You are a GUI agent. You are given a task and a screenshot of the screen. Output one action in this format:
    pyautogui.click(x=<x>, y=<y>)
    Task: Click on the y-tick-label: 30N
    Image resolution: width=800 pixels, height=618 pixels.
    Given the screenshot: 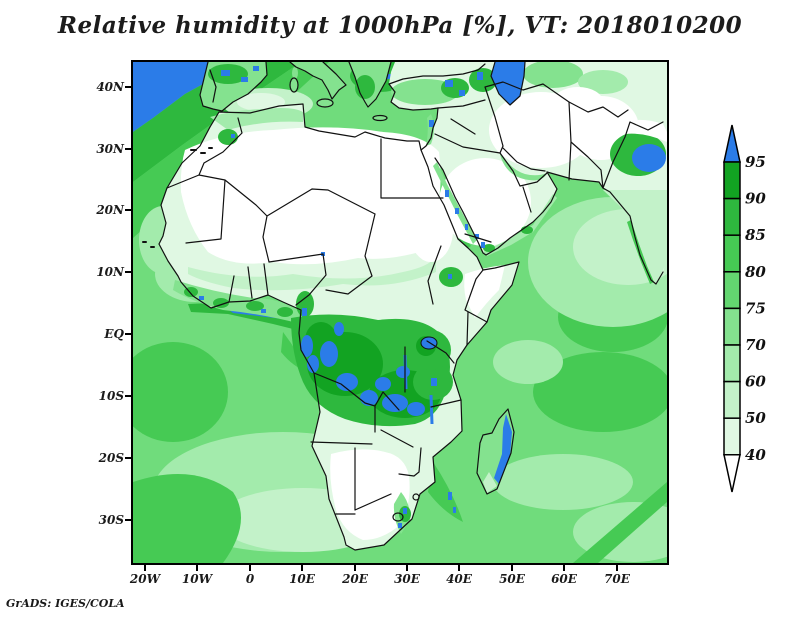 What is the action you would take?
    pyautogui.click(x=110, y=149)
    